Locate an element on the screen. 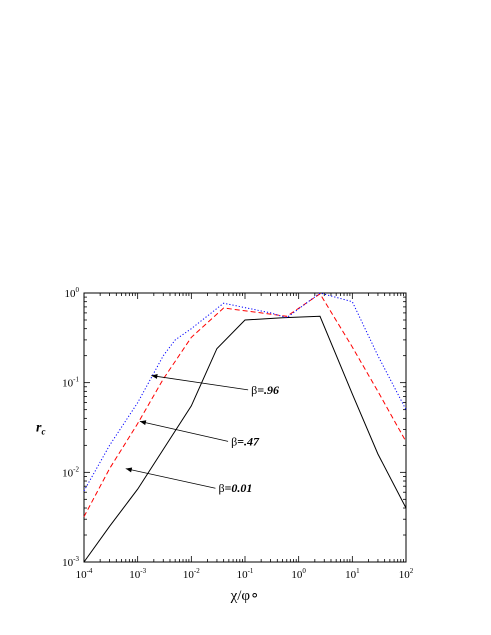 The image size is (491, 635). x-tick-label: 10⁻³ is located at coordinates (137, 574).